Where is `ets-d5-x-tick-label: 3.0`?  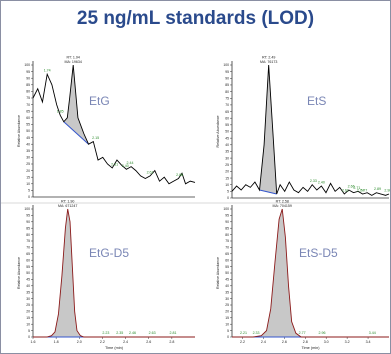
ets-d5-x-tick-label: 3.0 is located at coordinates (326, 342).